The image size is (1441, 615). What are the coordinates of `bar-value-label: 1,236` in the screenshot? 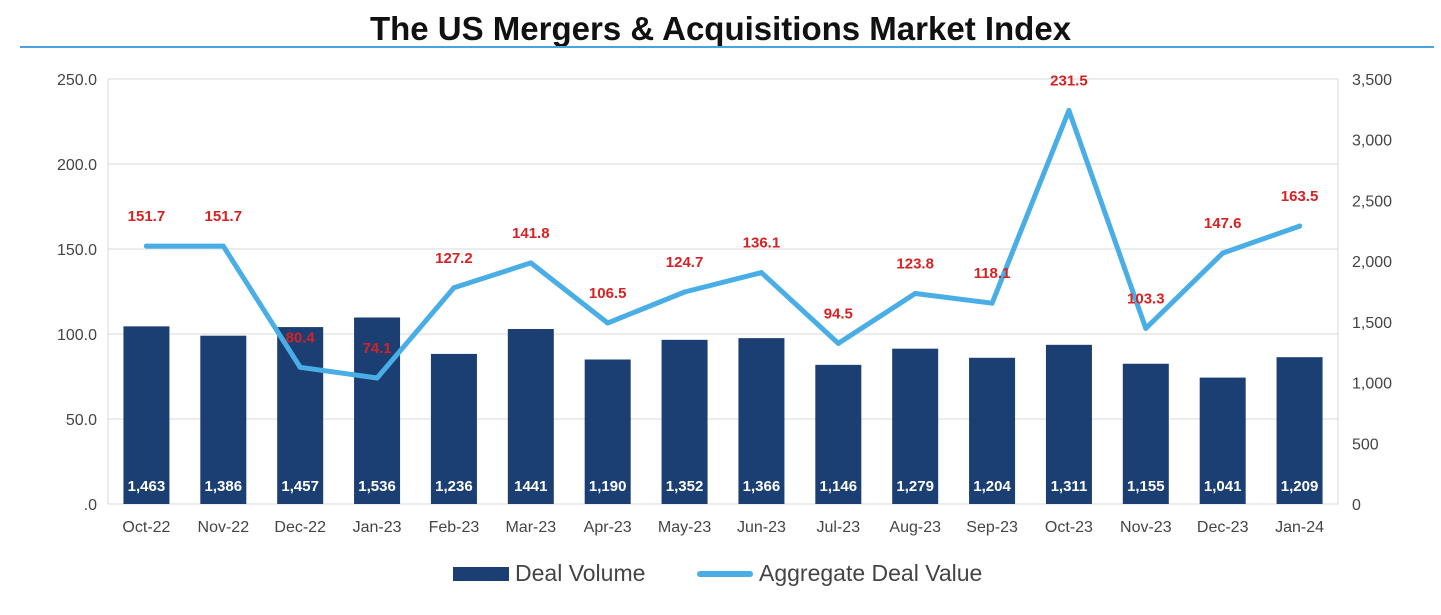 It's located at (454, 486).